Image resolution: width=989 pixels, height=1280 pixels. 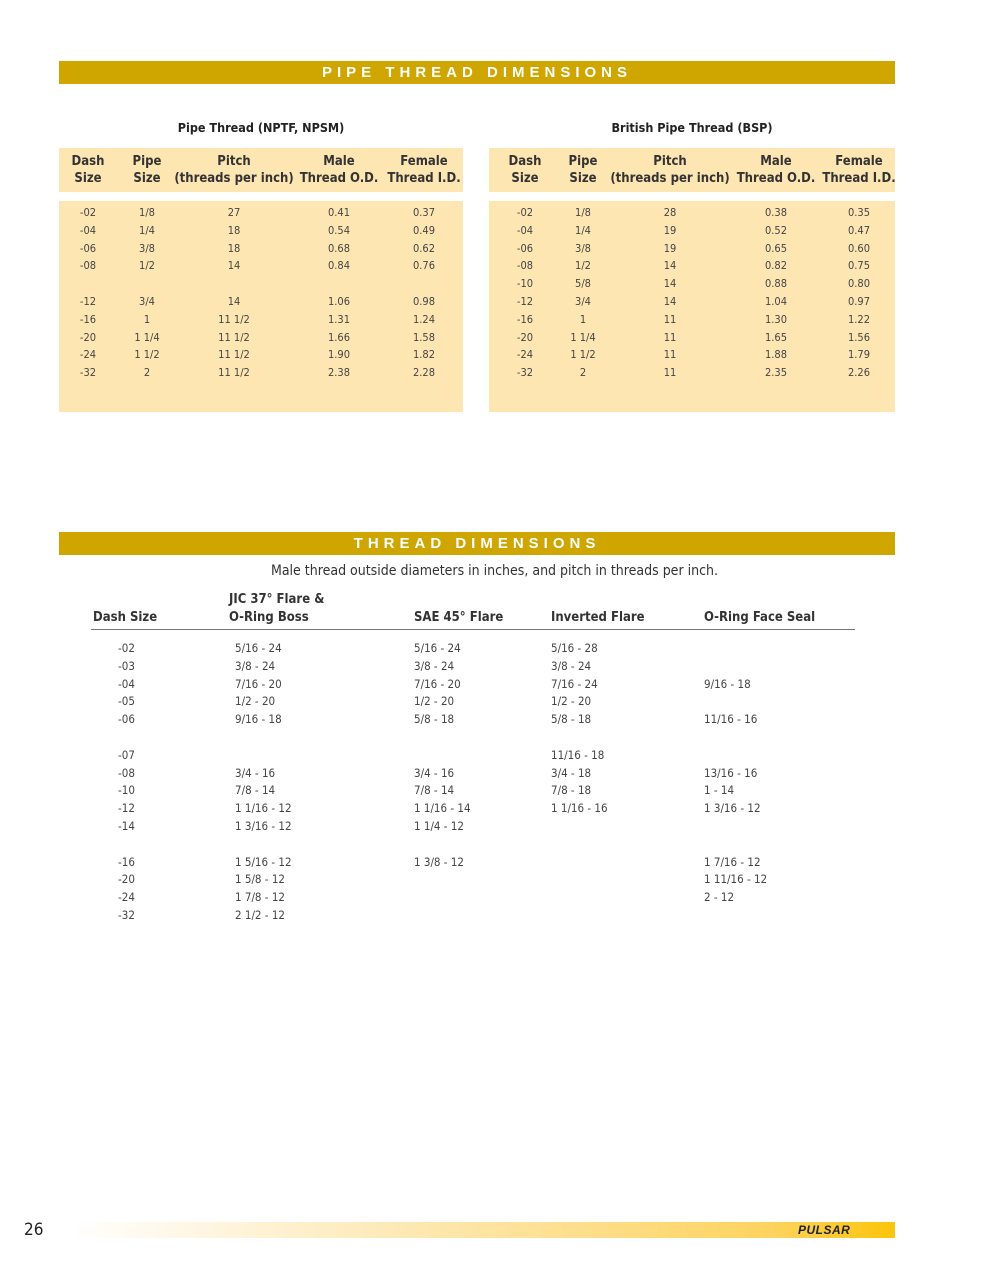 What do you see at coordinates (670, 248) in the screenshot?
I see `table-cell: 19` at bounding box center [670, 248].